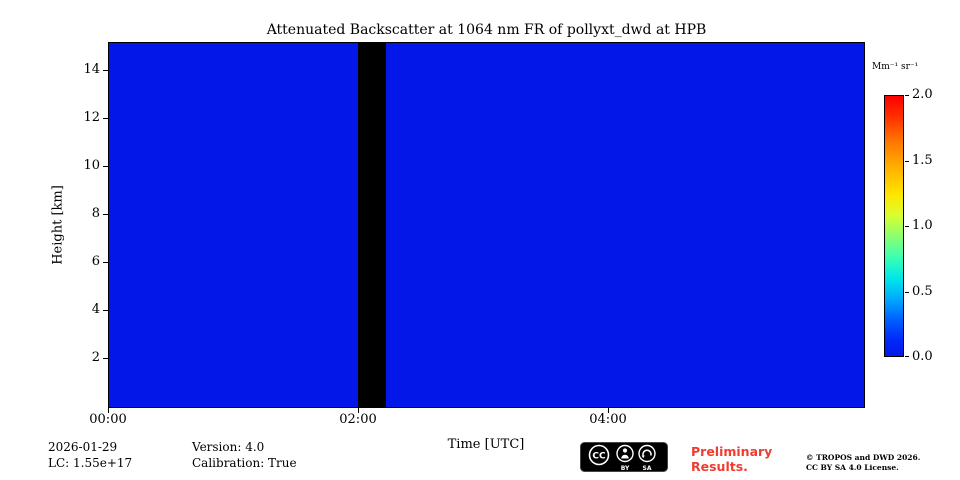 The height and width of the screenshot is (480, 960). Describe the element at coordinates (625, 468) in the screenshot. I see `svg-text: BY` at that location.